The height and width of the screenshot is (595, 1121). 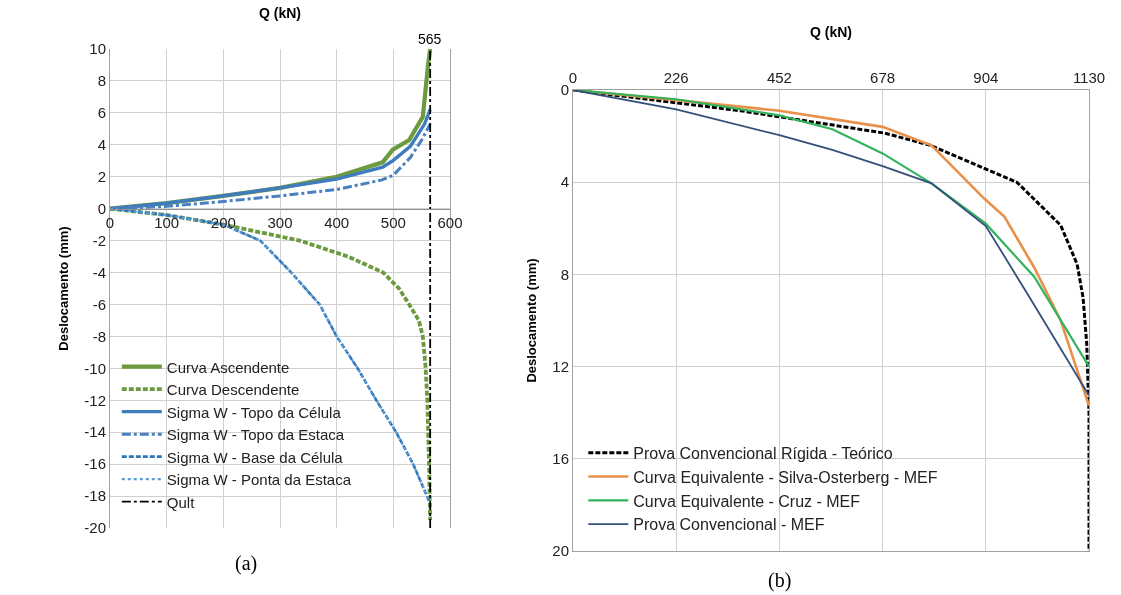 I want to click on y-tick-label: -10, so click(x=95, y=368).